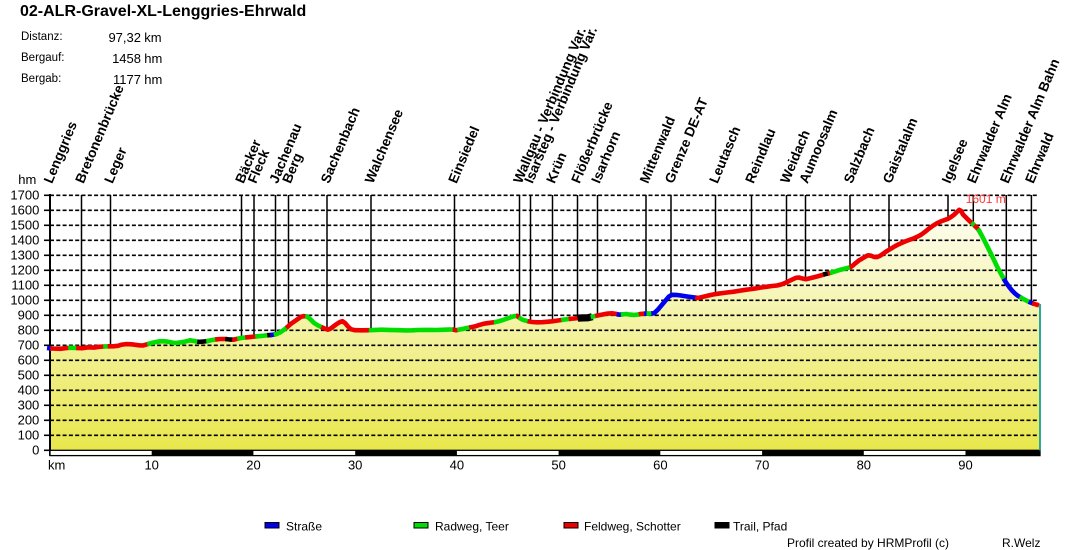 The height and width of the screenshot is (550, 1090). Describe the element at coordinates (24, 255) in the screenshot. I see `svg-text: 1300` at that location.